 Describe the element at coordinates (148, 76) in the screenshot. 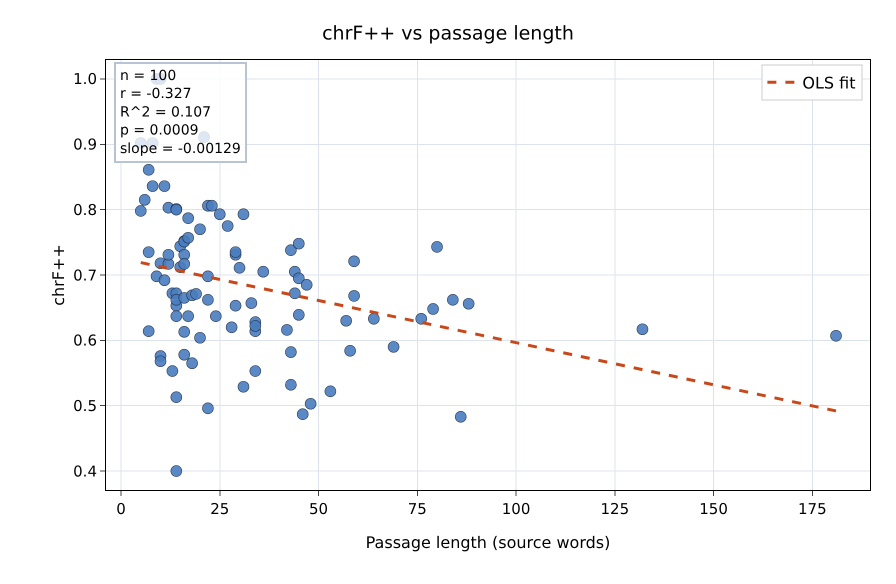

I see `annotation: n = 100` at that location.